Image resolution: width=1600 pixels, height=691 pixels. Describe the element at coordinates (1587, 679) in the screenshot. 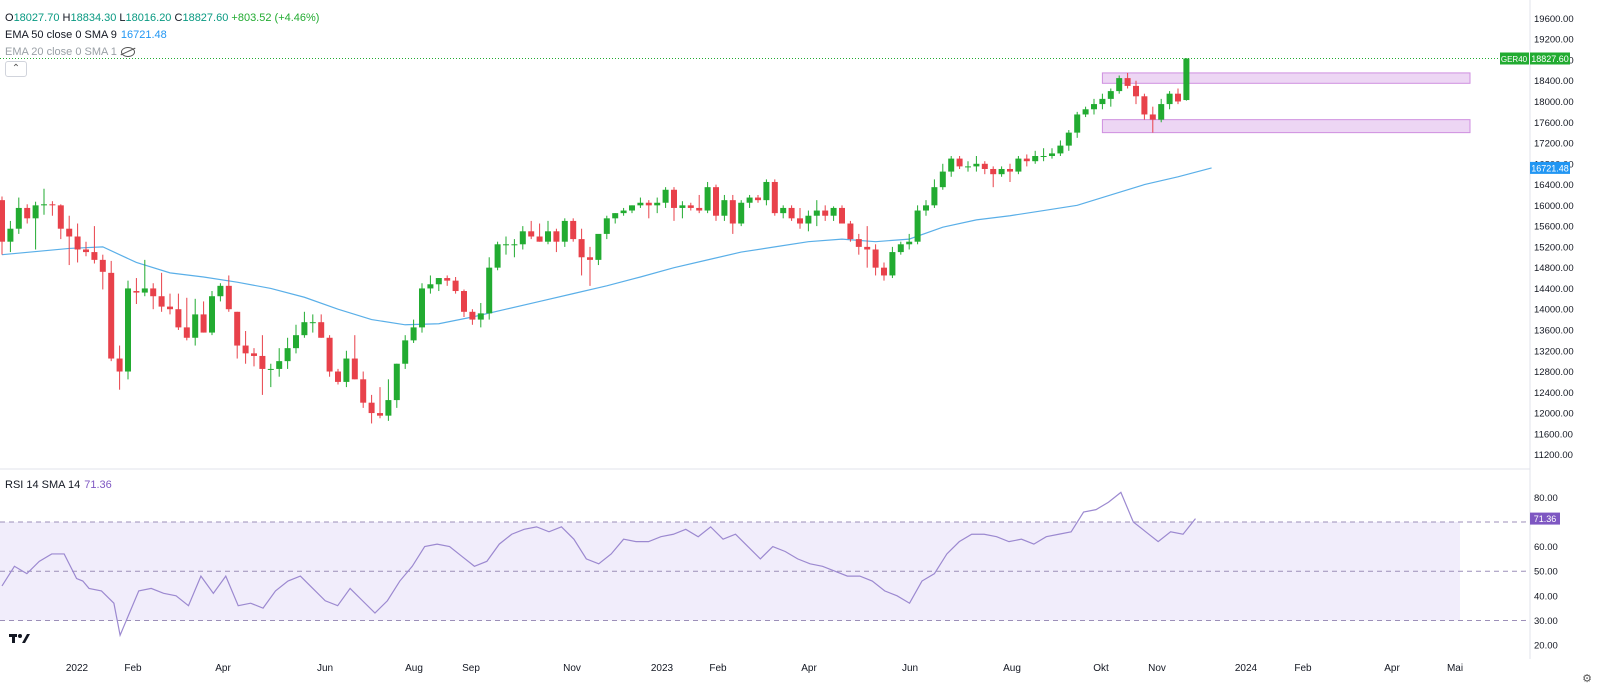

I see `settings-gear-icon: ⚙` at that location.